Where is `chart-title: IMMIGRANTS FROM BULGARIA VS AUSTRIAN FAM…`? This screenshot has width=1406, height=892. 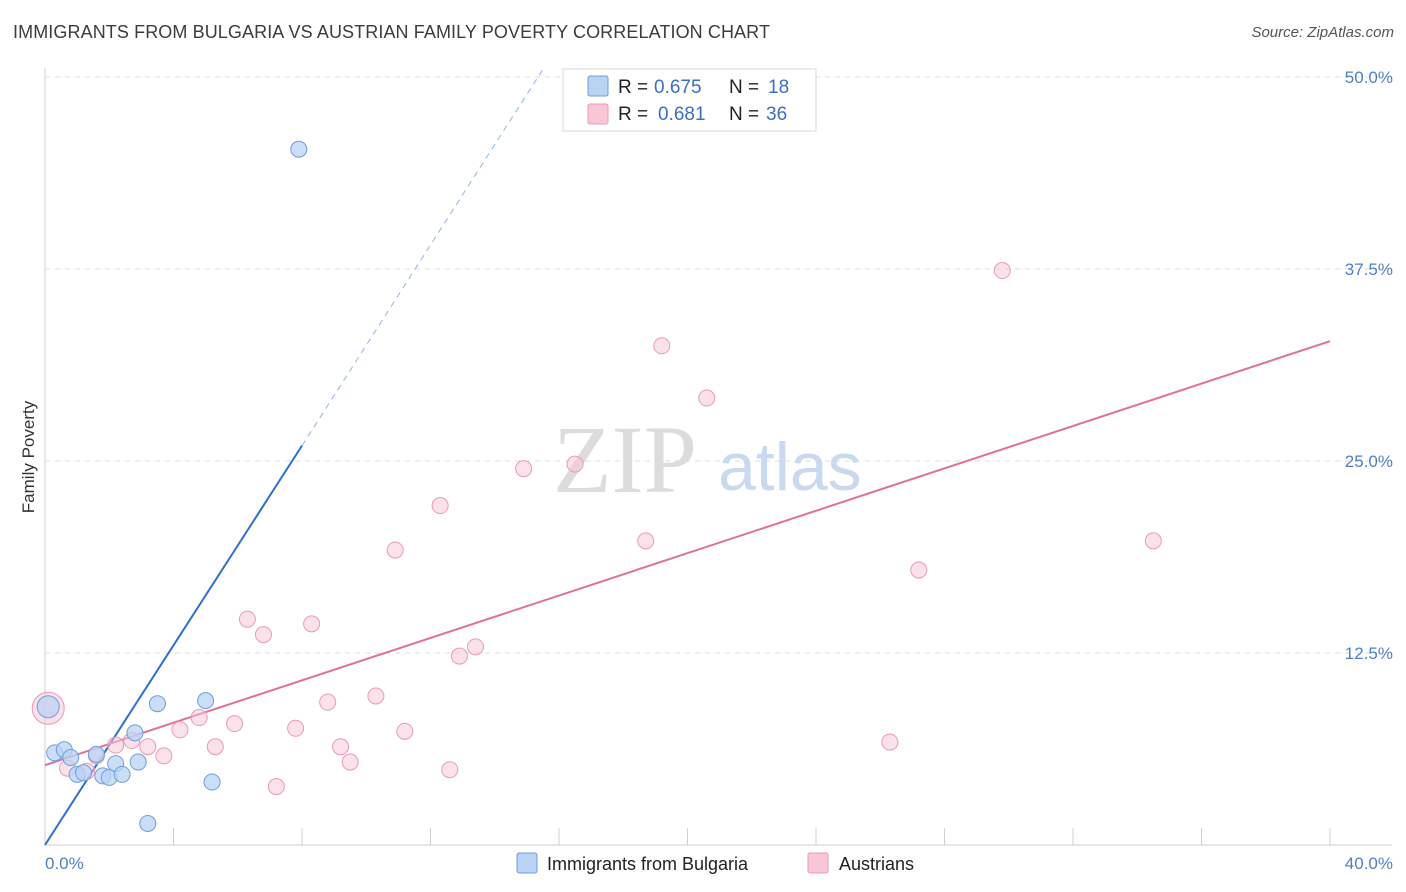 chart-title: IMMIGRANTS FROM BULGARIA VS AUSTRIAN FAM… is located at coordinates (392, 32).